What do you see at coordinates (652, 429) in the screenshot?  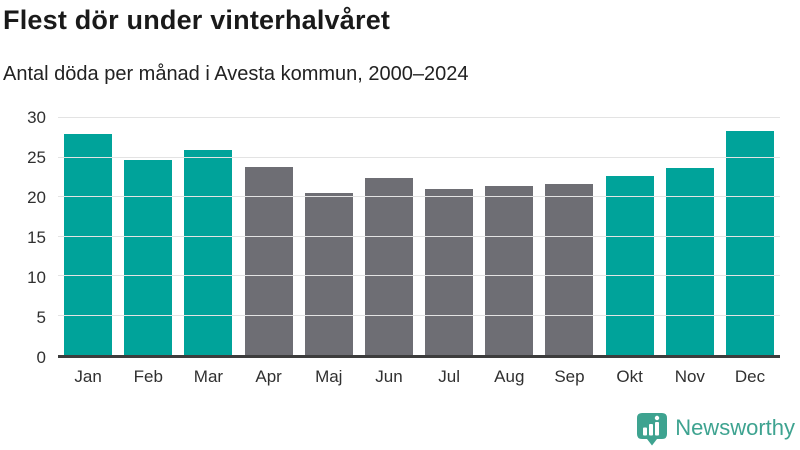 I see `bar-chart-speech-bubble-icon` at bounding box center [652, 429].